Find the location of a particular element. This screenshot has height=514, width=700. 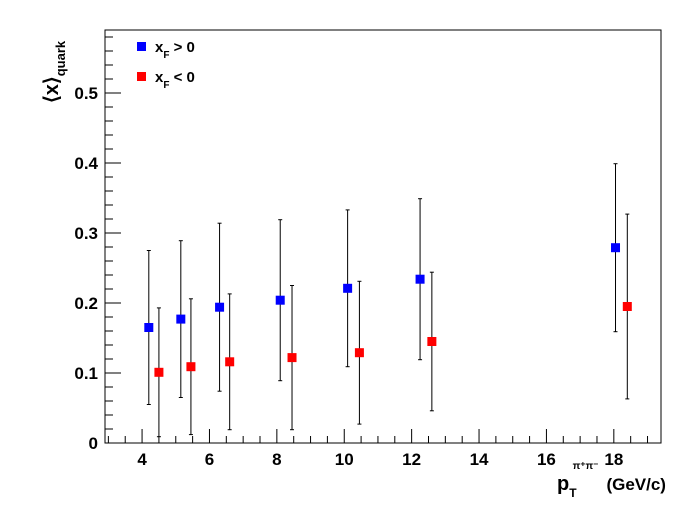

x-axis-label: pTπ⁺π⁻(GeV/c) is located at coordinates (611, 480).